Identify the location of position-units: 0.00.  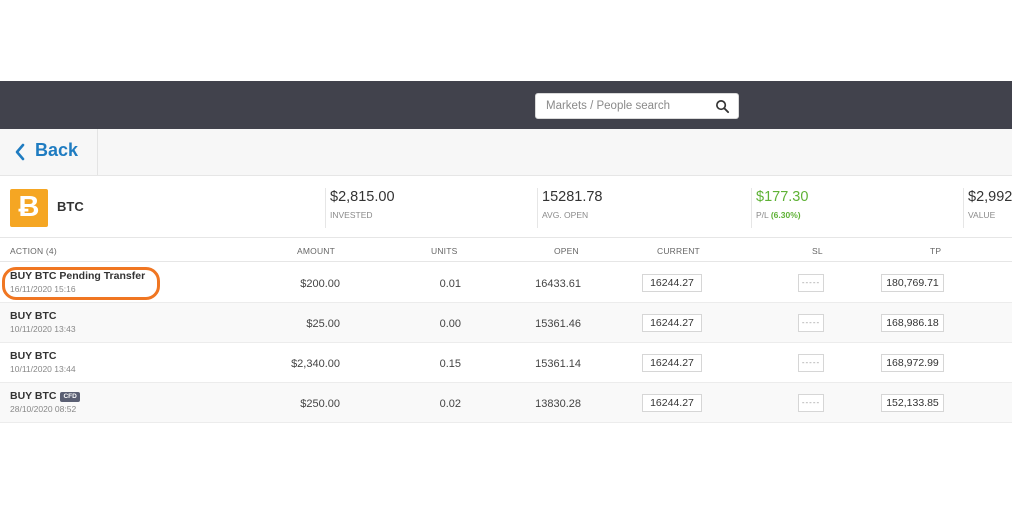
(450, 324).